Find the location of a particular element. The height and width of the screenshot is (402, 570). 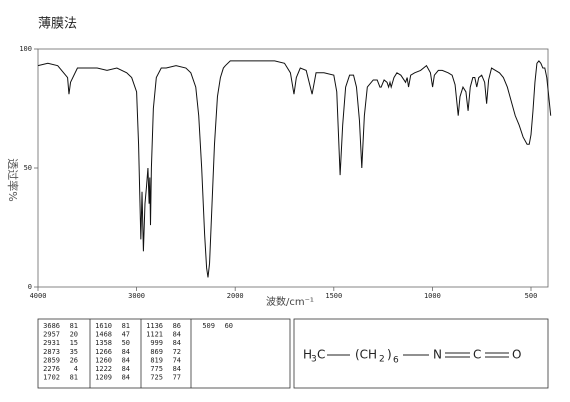

peak-wavenumber: 1468 is located at coordinates (103, 335).